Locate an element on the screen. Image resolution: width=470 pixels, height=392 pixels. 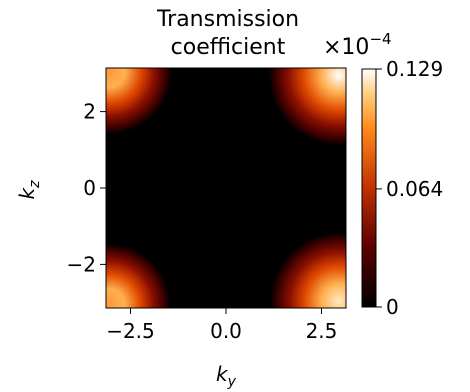
chart-title-line-1: Transmission is located at coordinates (227, 19).